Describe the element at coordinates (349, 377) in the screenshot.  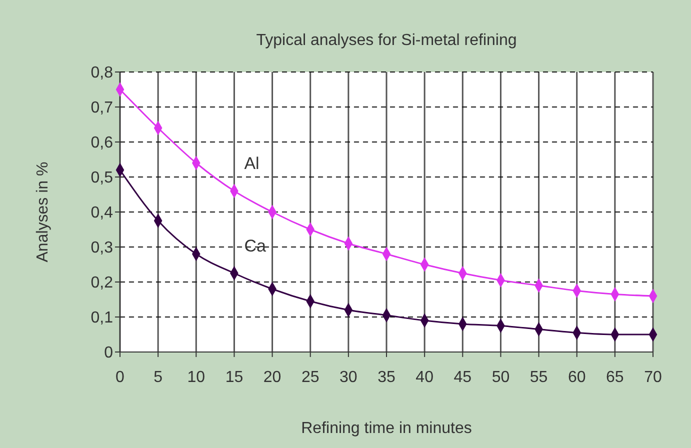
I see `x-tick-label: 30` at that location.